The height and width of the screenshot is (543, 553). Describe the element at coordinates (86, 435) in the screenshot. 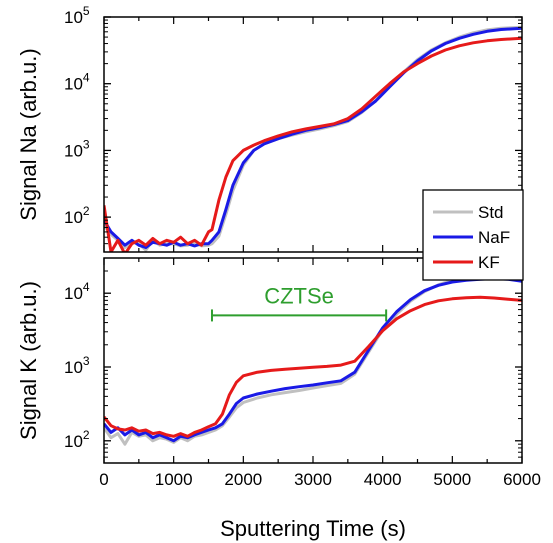

I see `k-ytick-exp: 2` at that location.